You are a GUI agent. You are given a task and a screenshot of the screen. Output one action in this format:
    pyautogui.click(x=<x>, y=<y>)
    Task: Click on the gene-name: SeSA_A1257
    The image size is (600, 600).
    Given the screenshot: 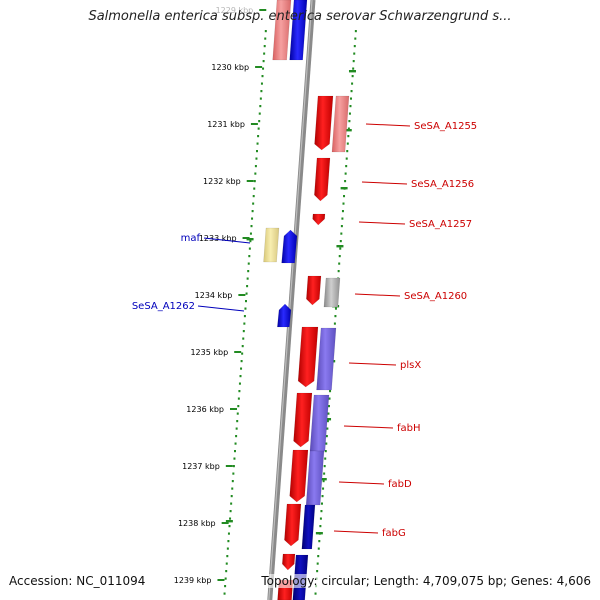 What is the action you would take?
    pyautogui.click(x=440, y=224)
    